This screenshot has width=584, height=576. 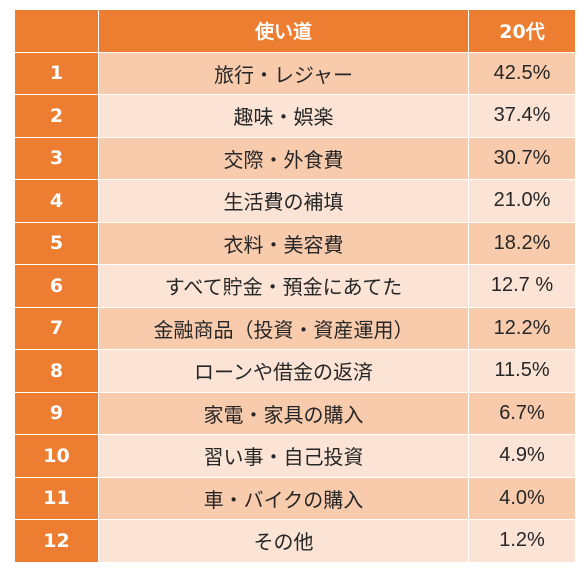 I want to click on rank-cell: 7, so click(x=57, y=328).